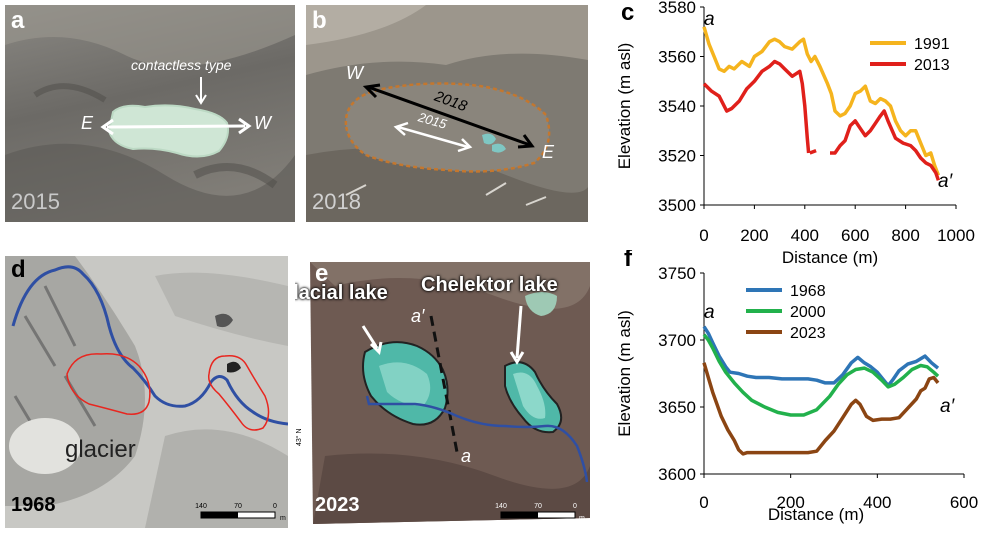  I want to click on series-line-2000, so click(821, 375).